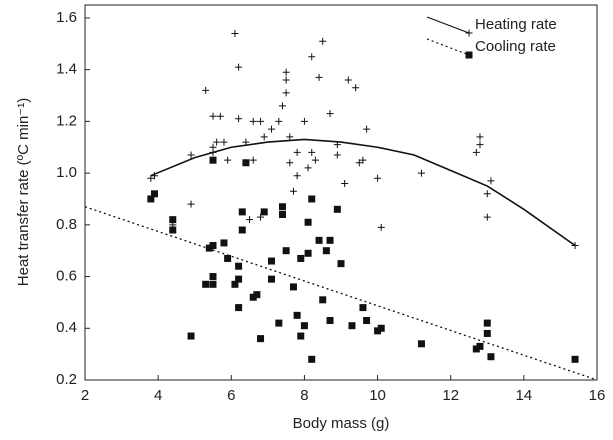 This screenshot has height=440, width=613. I want to click on legend-label: Cooling rate, so click(515, 46).